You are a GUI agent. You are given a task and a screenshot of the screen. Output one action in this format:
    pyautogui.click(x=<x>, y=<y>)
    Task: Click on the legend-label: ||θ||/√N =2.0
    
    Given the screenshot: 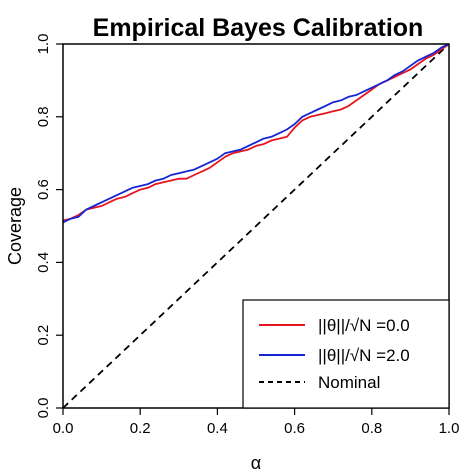 What is the action you would take?
    pyautogui.click(x=364, y=355)
    